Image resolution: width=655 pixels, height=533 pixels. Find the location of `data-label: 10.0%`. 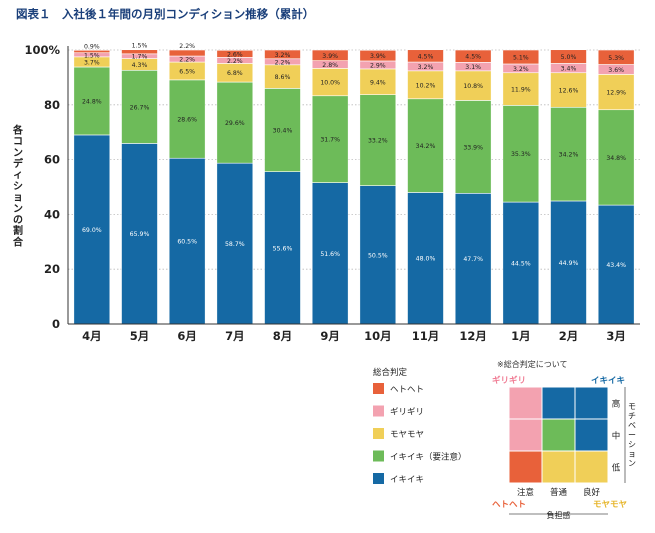

data-label: 10.0% is located at coordinates (330, 83).